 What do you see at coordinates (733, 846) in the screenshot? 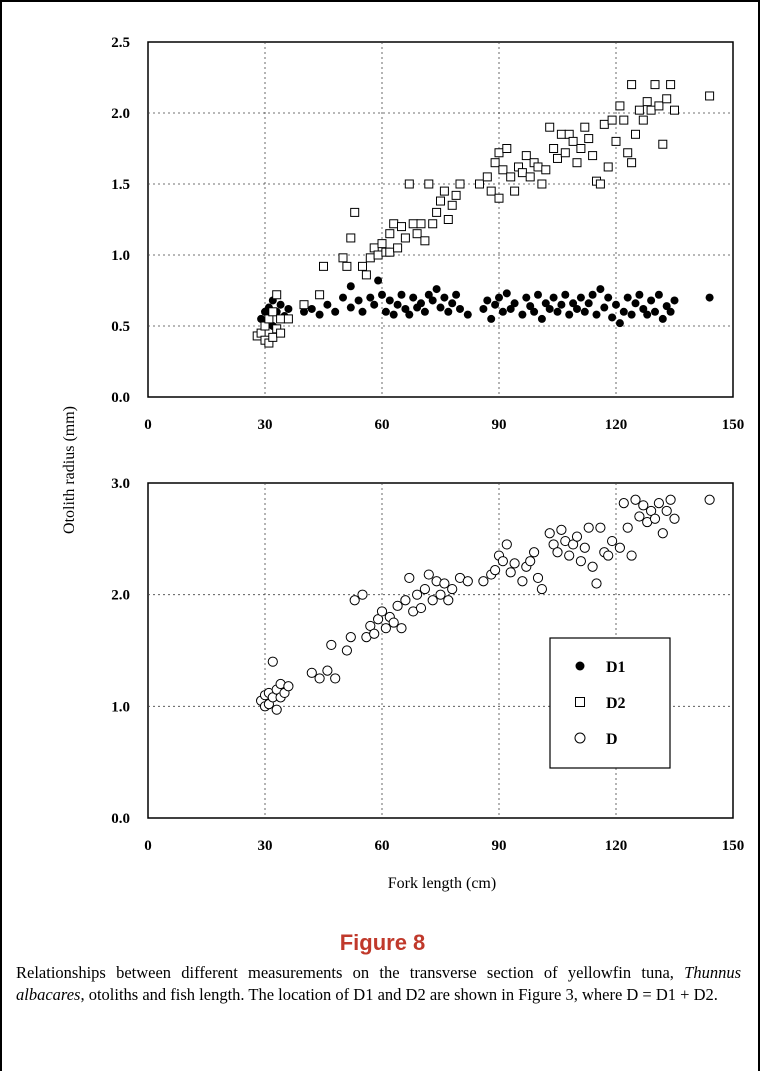
I see `x-tick-label: 150` at bounding box center [733, 846].